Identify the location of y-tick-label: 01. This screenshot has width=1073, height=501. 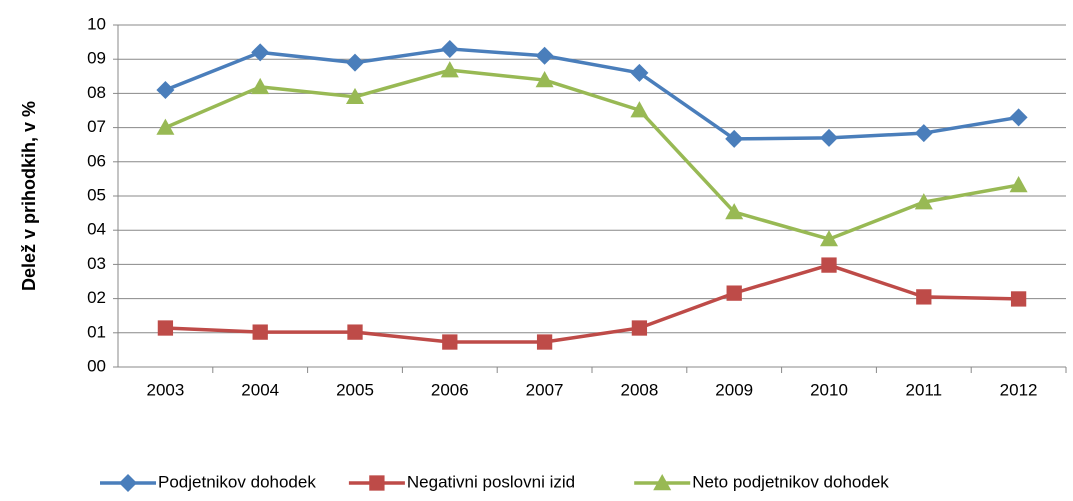
(96, 331).